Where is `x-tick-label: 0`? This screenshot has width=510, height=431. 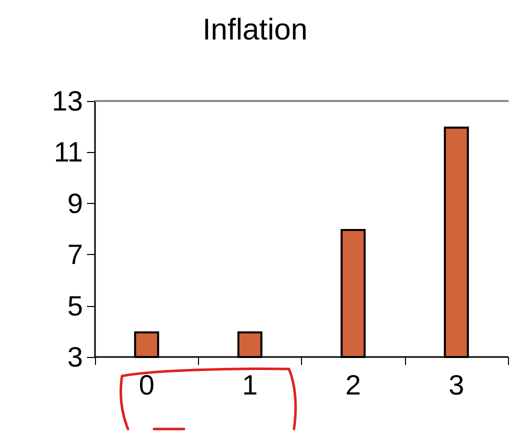
x-tick-label: 0 is located at coordinates (146, 385).